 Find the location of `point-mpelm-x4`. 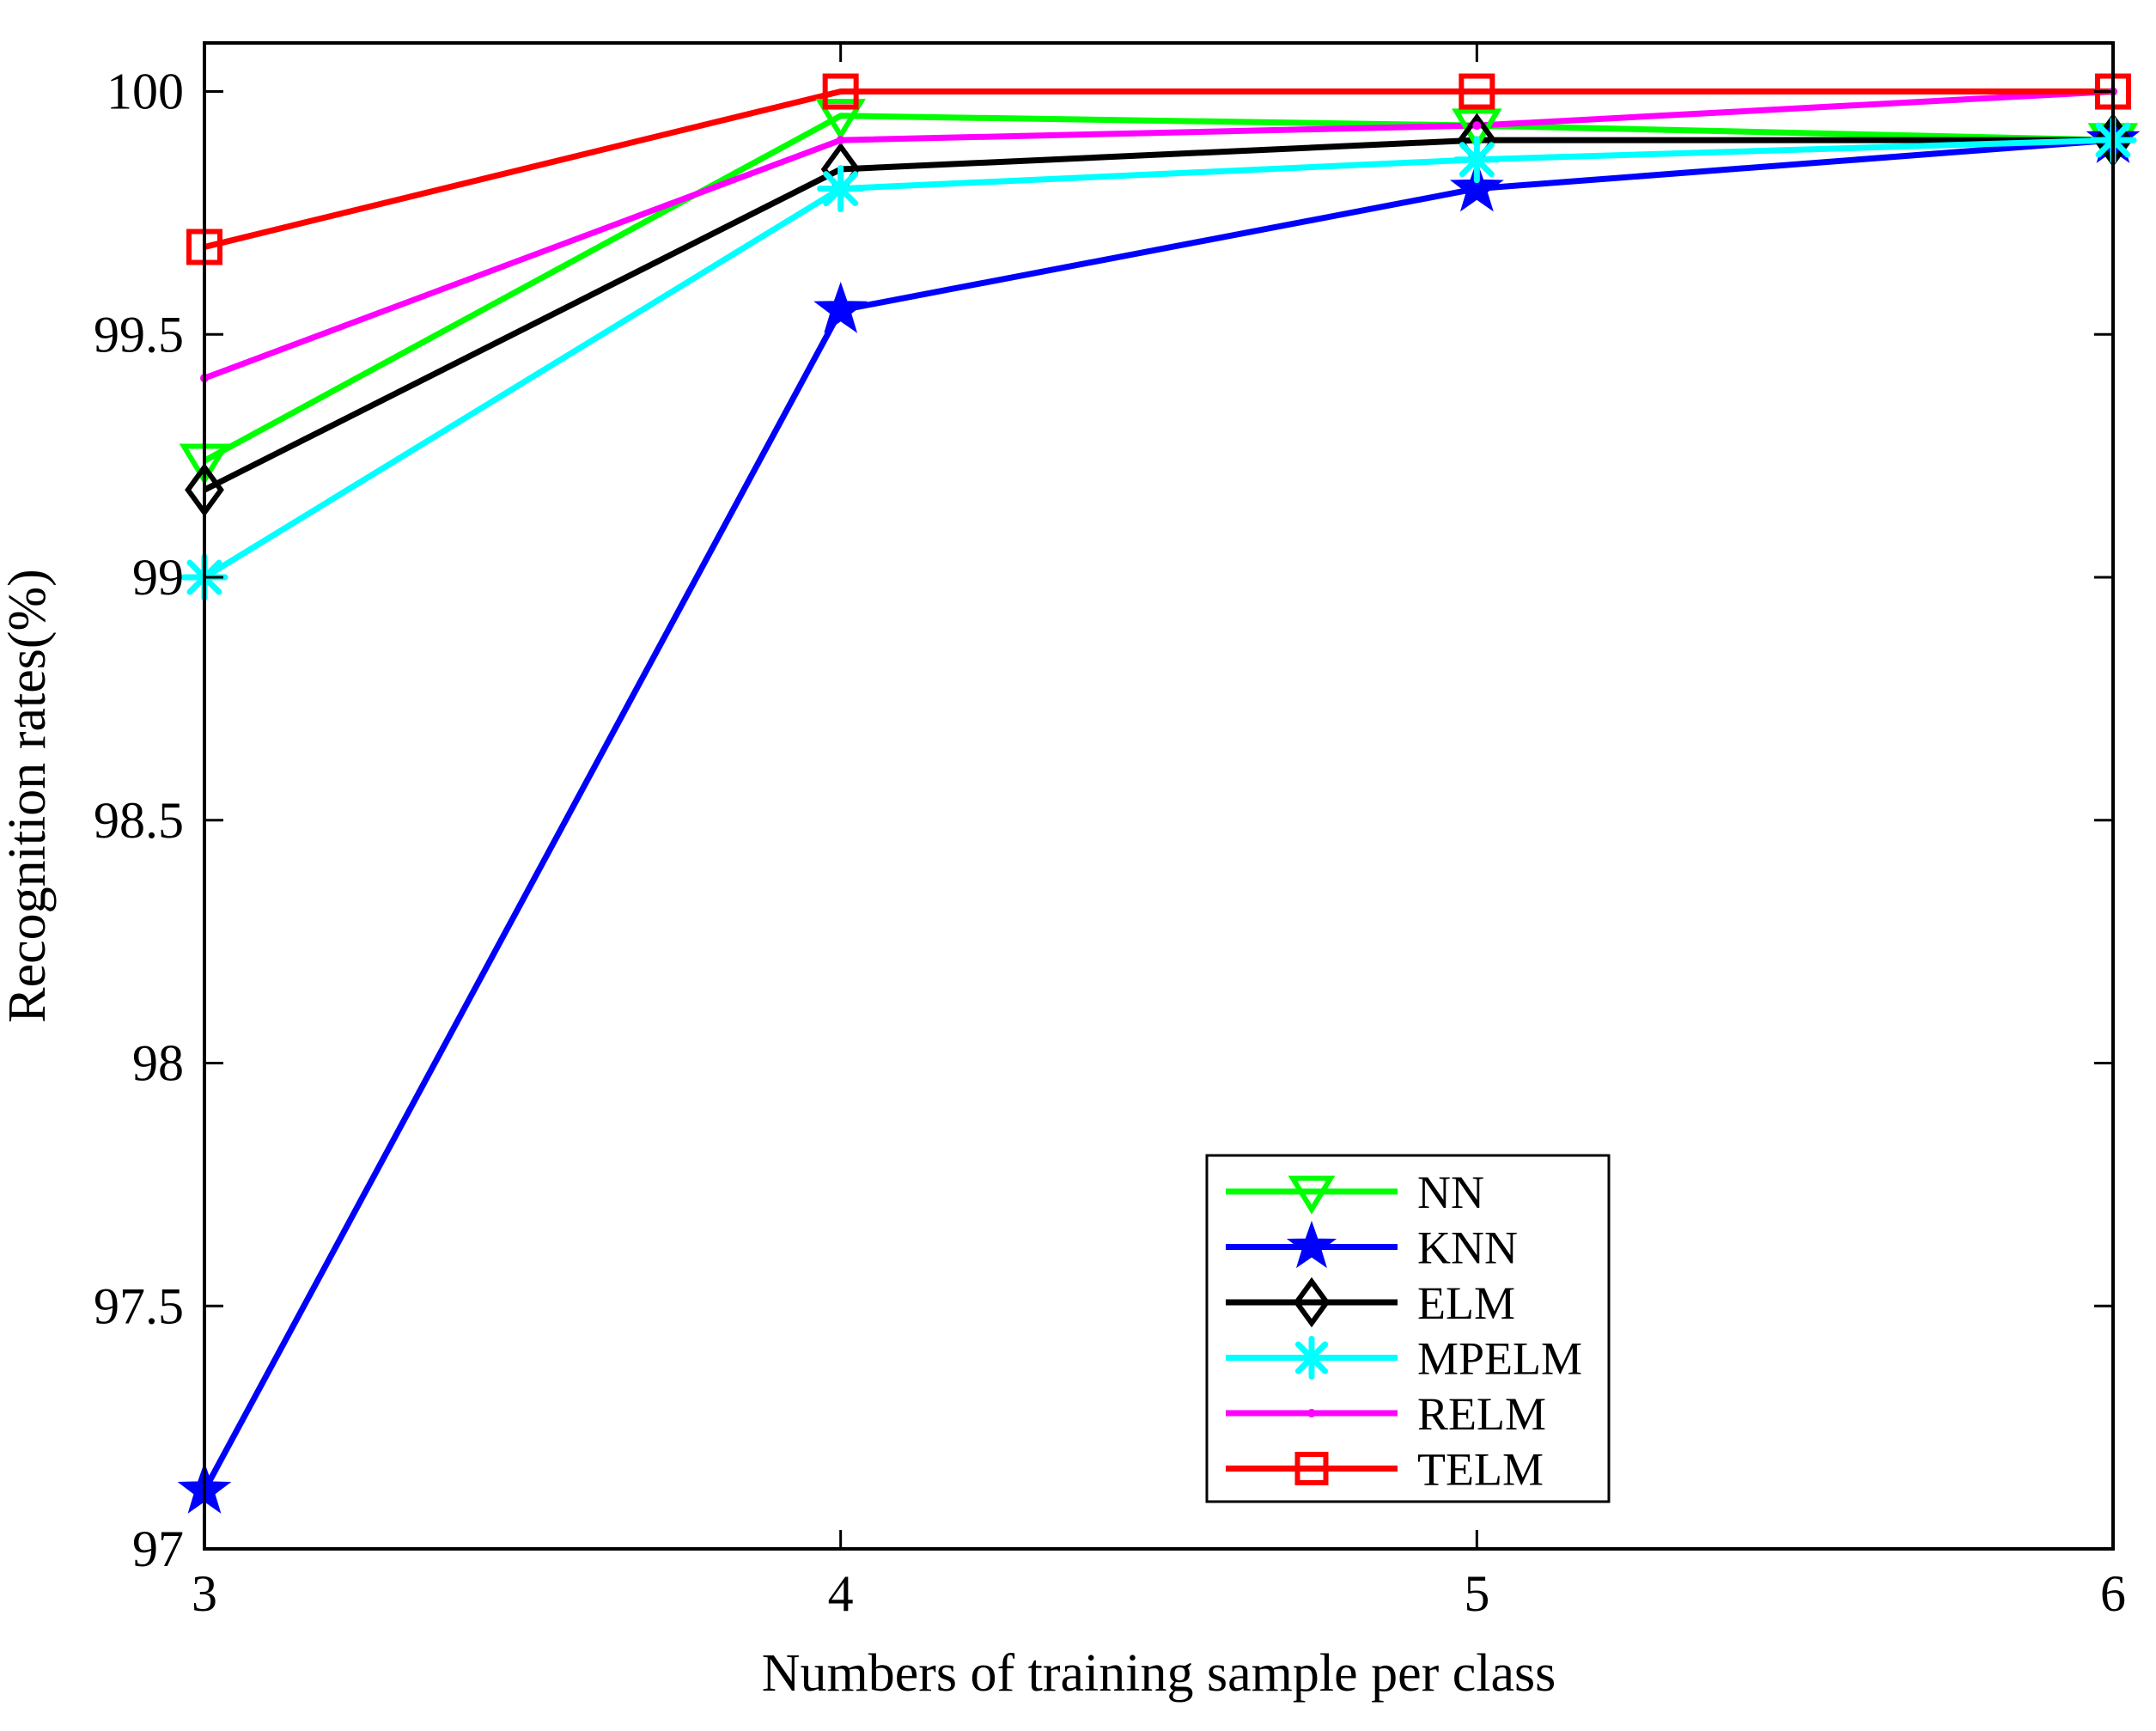

point-mpelm-x4 is located at coordinates (841, 189).